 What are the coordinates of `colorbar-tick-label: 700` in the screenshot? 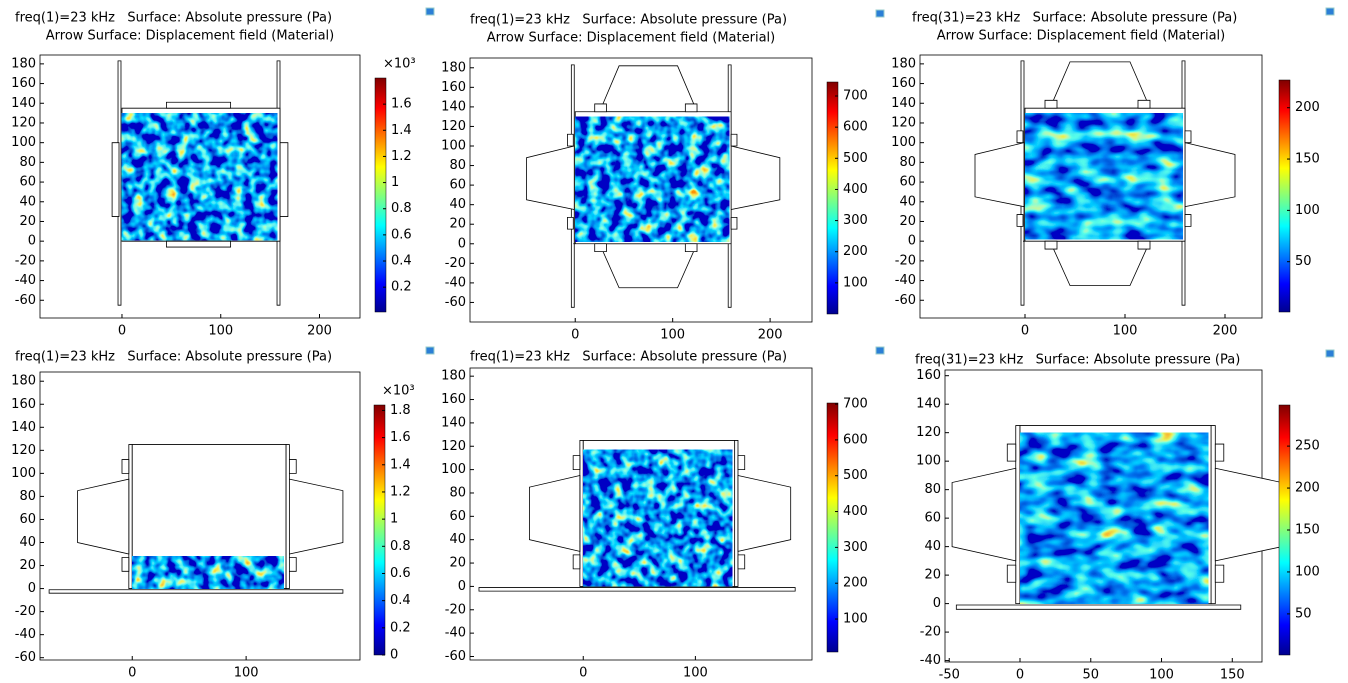 It's located at (855, 96).